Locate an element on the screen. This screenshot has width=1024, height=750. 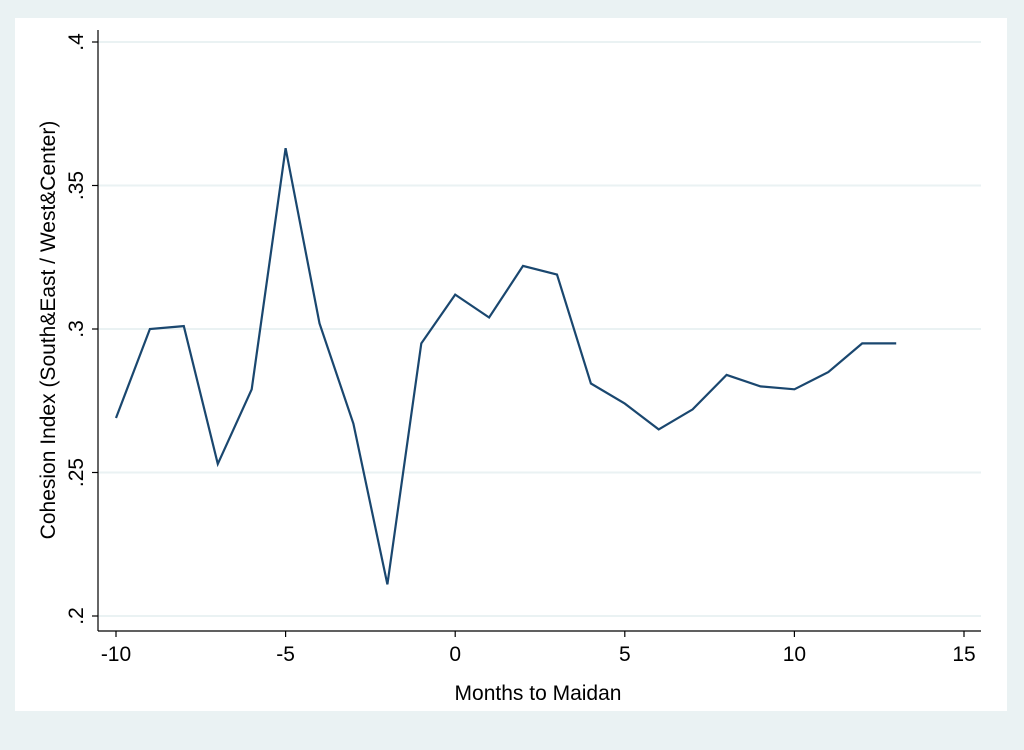
x-axis-title: Months to Maidan is located at coordinates (538, 693).